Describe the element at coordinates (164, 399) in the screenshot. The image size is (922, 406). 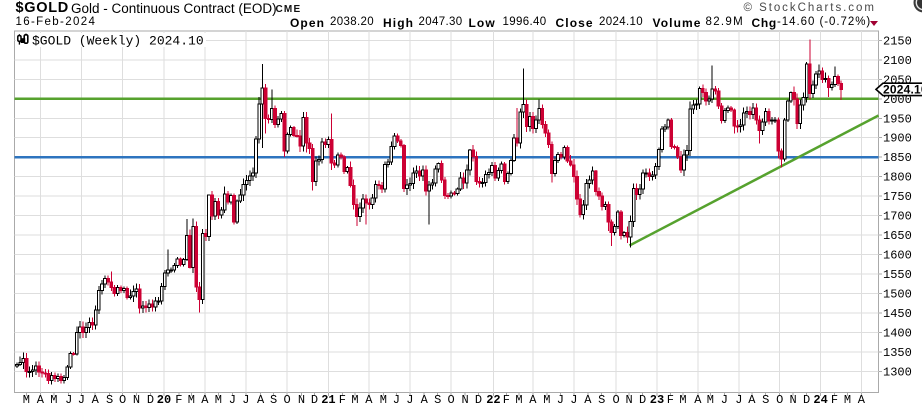
I see `svg-text: 20` at that location.